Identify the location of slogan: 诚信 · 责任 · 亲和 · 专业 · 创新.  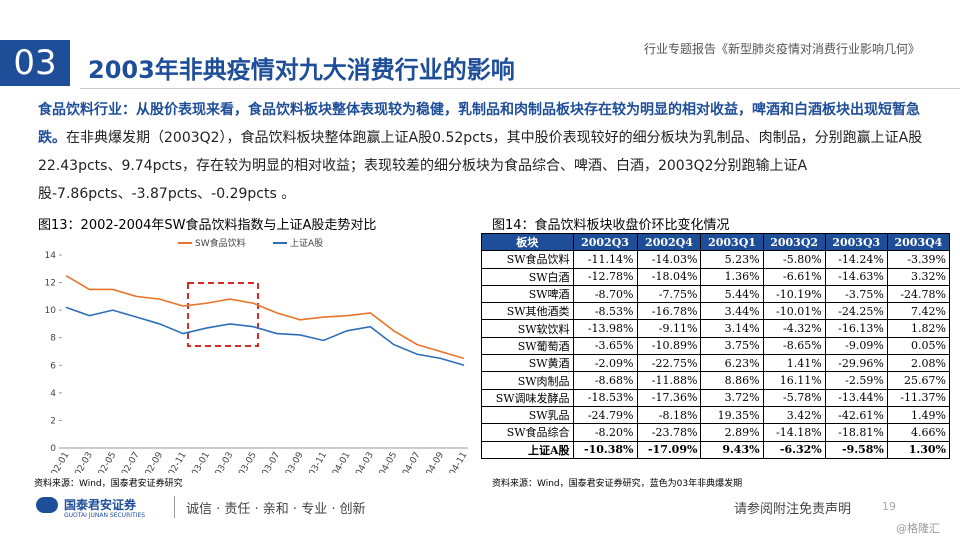
(276, 509).